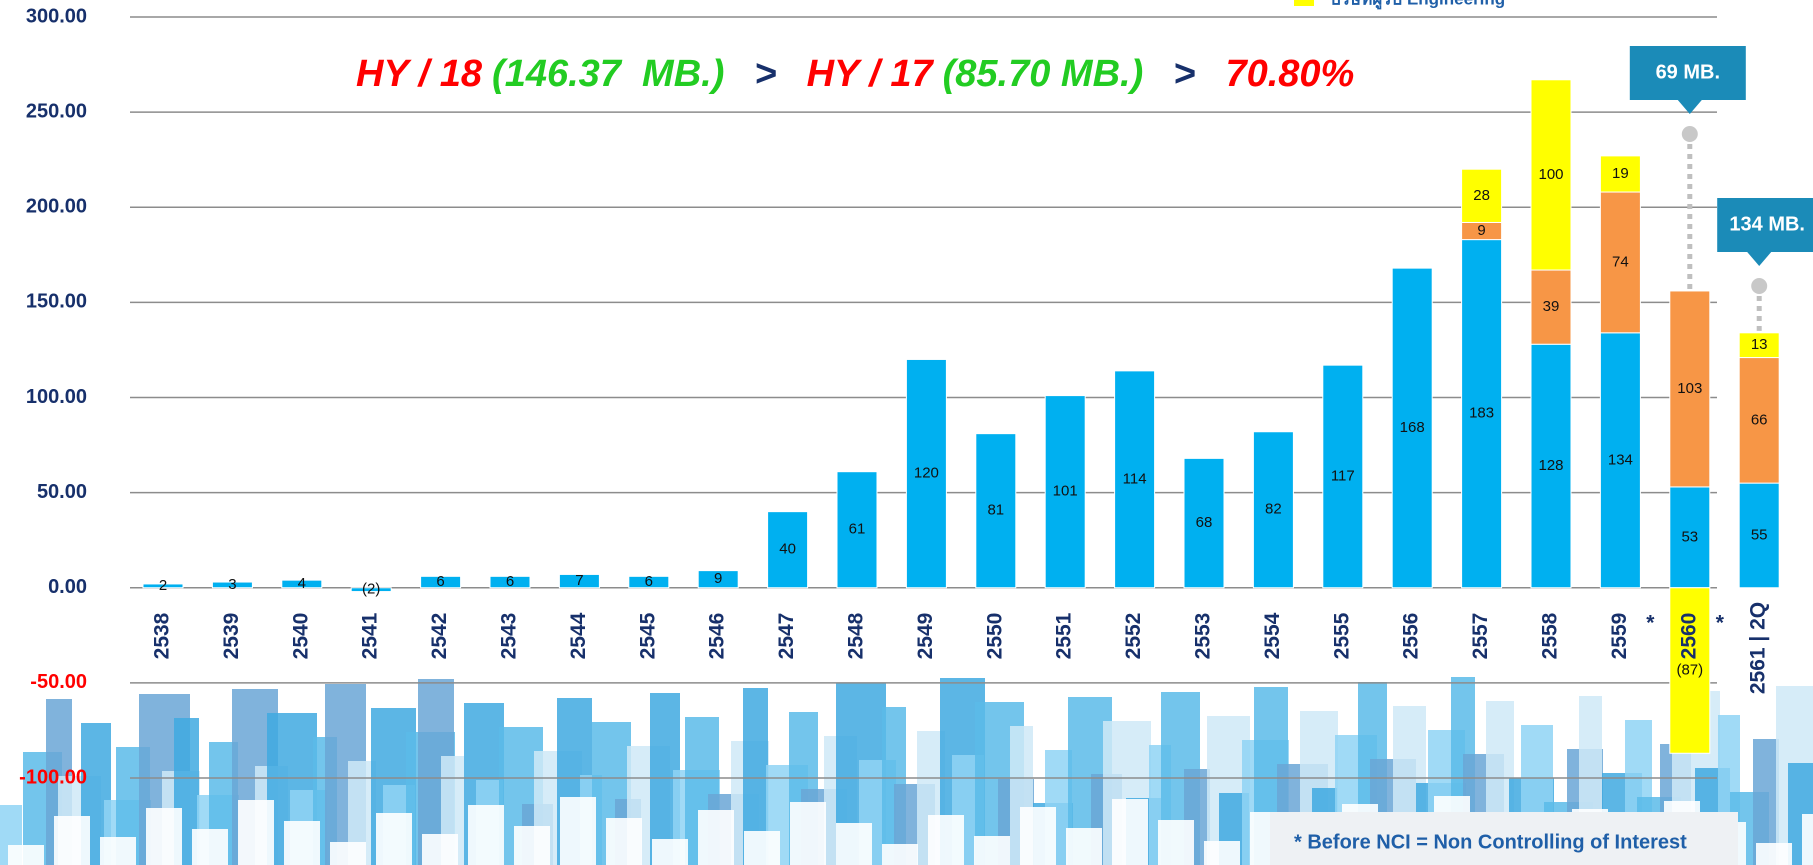  What do you see at coordinates (856, 635) in the screenshot?
I see `x-tick-label: 2548` at bounding box center [856, 635].